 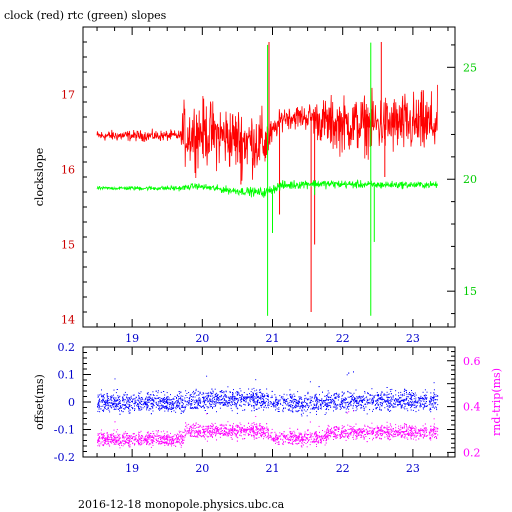 I want to click on y-axis-label-left: offset(ms), so click(x=39, y=402).